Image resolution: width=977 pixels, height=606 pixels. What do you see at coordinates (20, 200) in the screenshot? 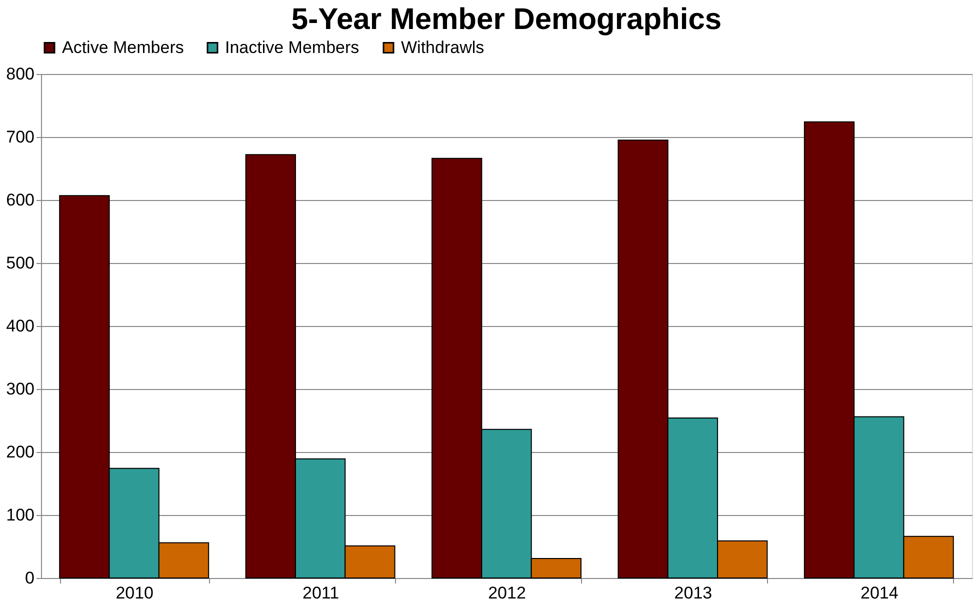
I see `y-tick-label: 600` at bounding box center [20, 200].